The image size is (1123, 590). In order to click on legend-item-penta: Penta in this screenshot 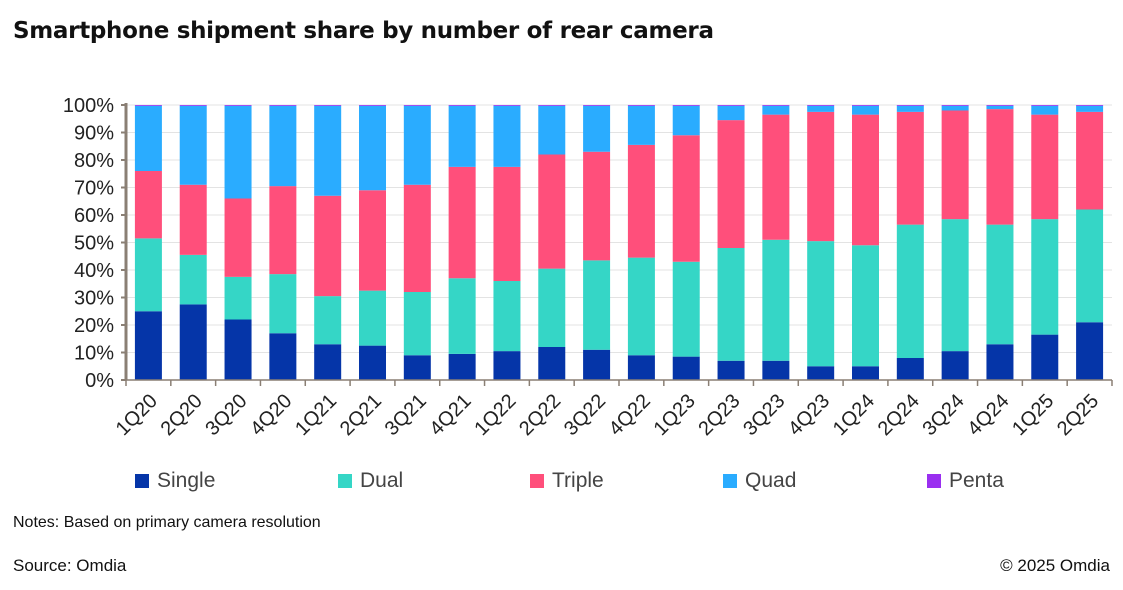, I will do `click(965, 481)`.